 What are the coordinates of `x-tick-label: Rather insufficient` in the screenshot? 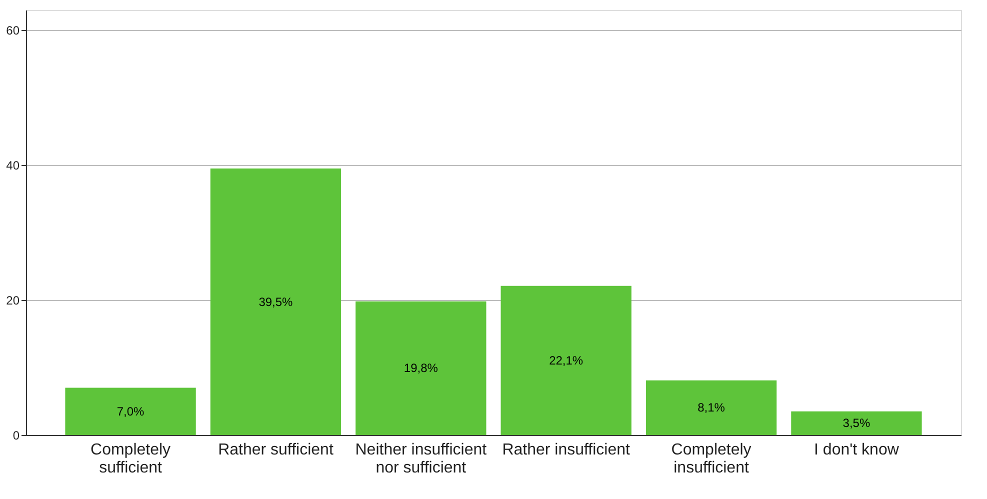 It's located at (566, 450).